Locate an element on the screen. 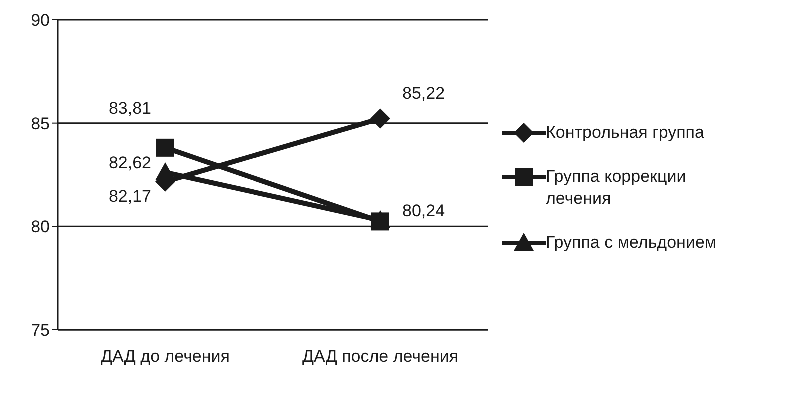  data-label: 83,81 is located at coordinates (130, 108).